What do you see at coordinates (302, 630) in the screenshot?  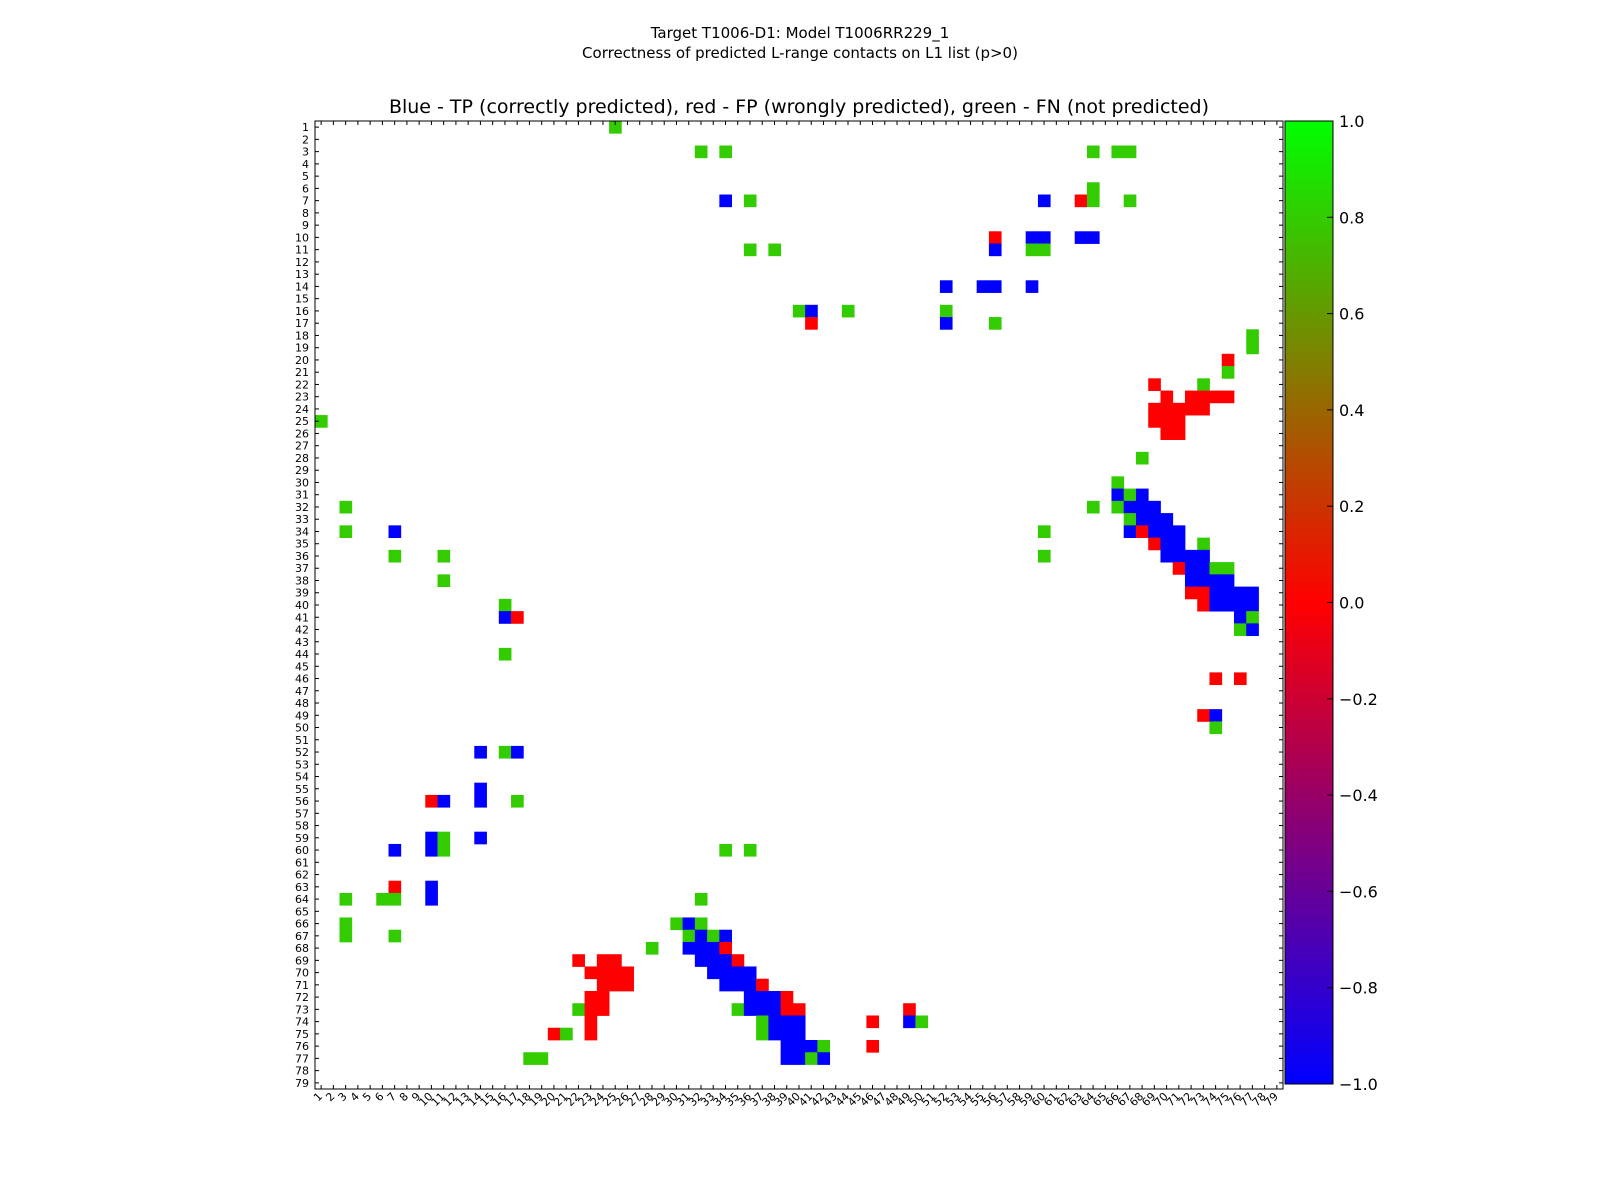 I see `y-tick-label-42: 42` at bounding box center [302, 630].